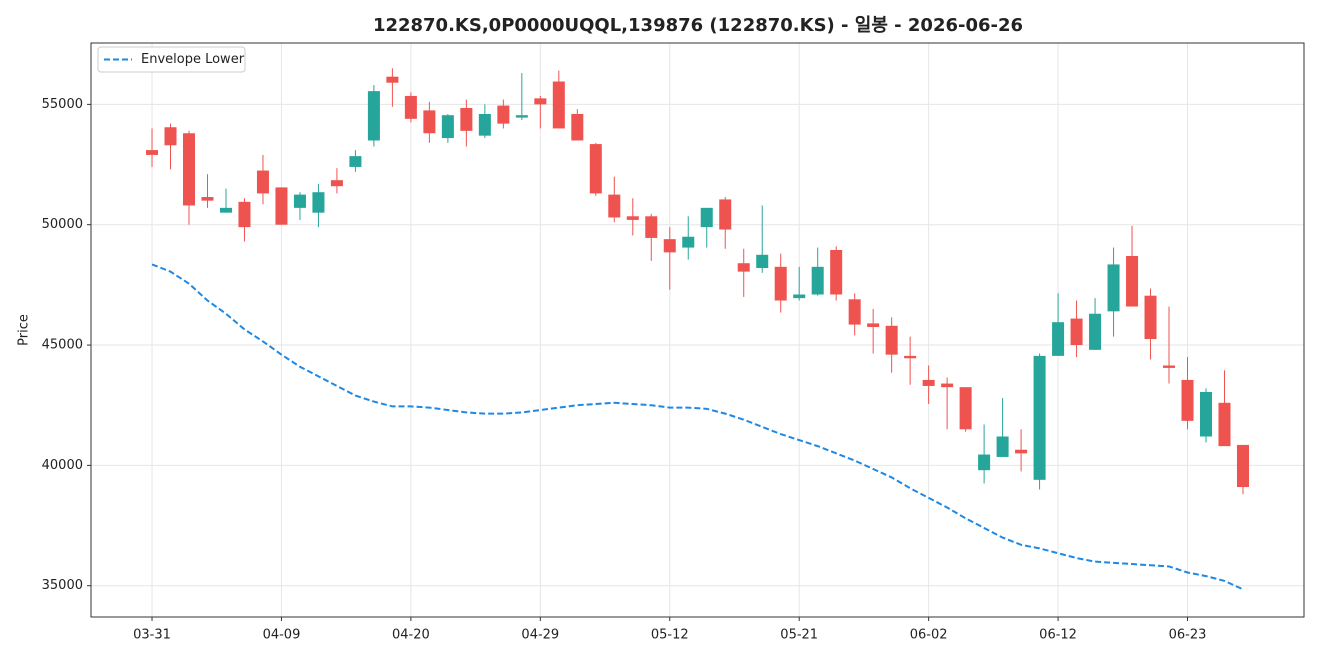 The width and height of the screenshot is (1320, 664). What do you see at coordinates (1188, 635) in the screenshot?
I see `x-tick-label: 06-23` at bounding box center [1188, 635].